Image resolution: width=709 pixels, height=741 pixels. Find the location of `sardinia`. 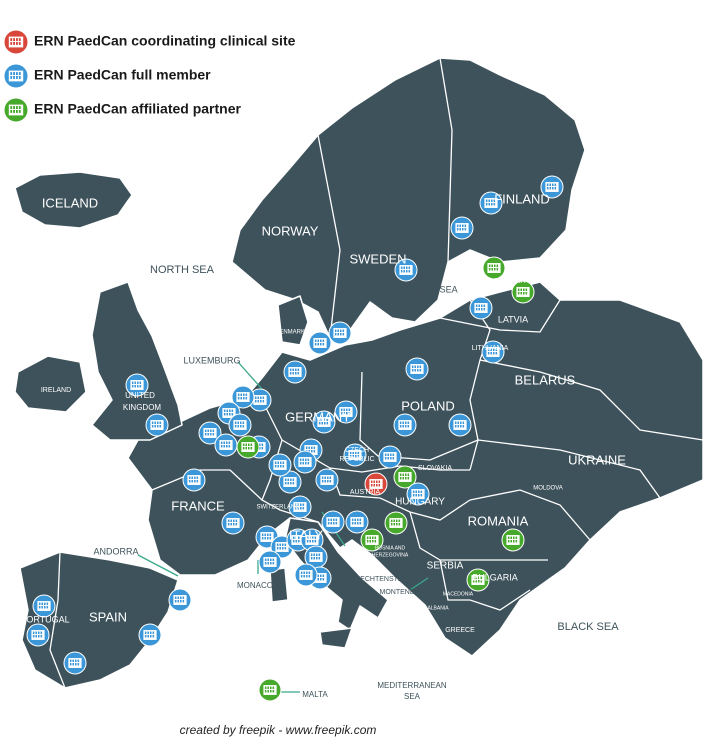

sardinia is located at coordinates (279, 585).